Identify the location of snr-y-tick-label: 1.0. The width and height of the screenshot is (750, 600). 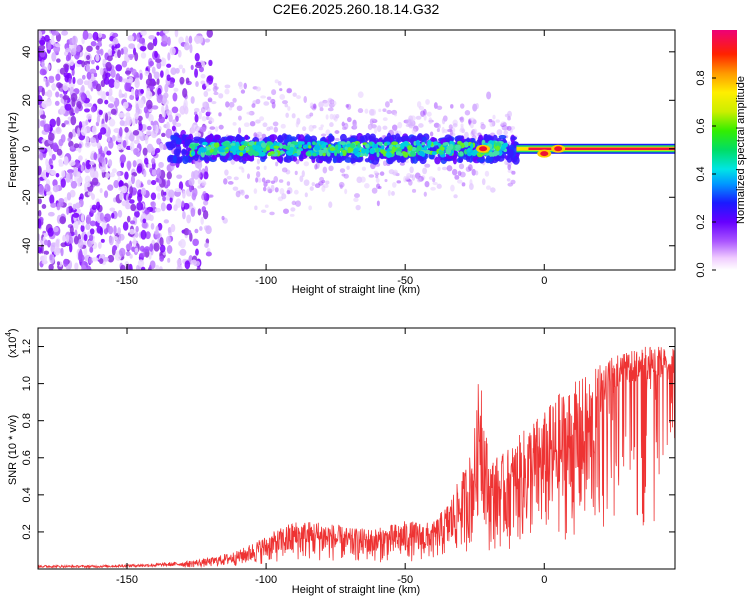
(27, 383).